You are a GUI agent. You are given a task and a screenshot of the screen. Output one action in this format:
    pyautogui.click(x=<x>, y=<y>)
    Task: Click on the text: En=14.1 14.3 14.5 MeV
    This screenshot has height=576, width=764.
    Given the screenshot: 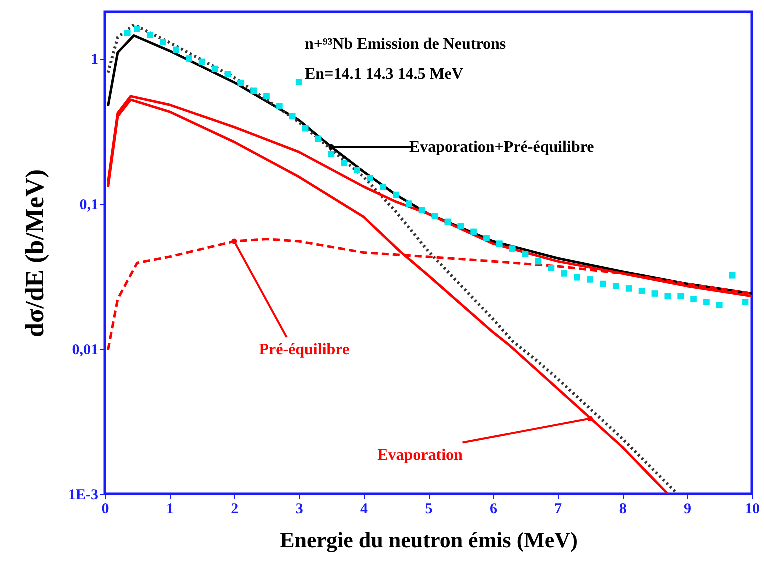 What is the action you would take?
    pyautogui.click(x=384, y=74)
    